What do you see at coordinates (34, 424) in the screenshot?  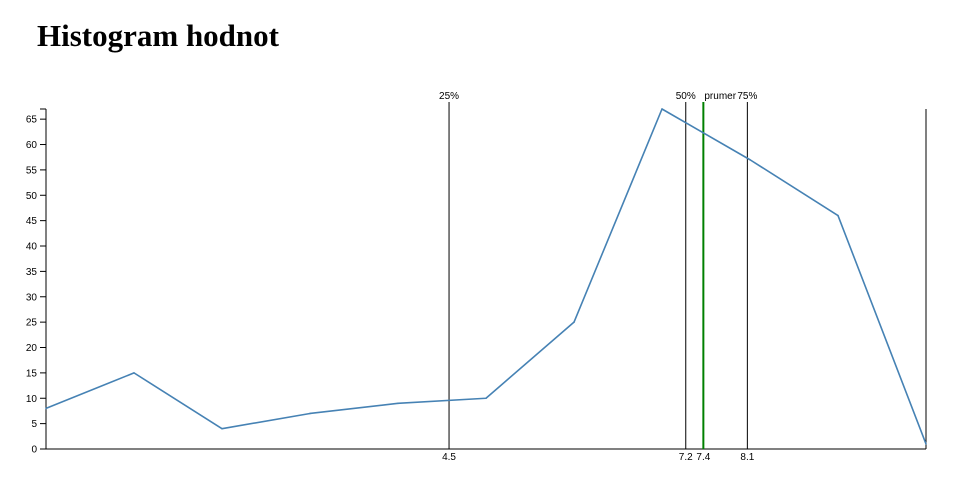 I see `y-tick-label: 5` at bounding box center [34, 424].